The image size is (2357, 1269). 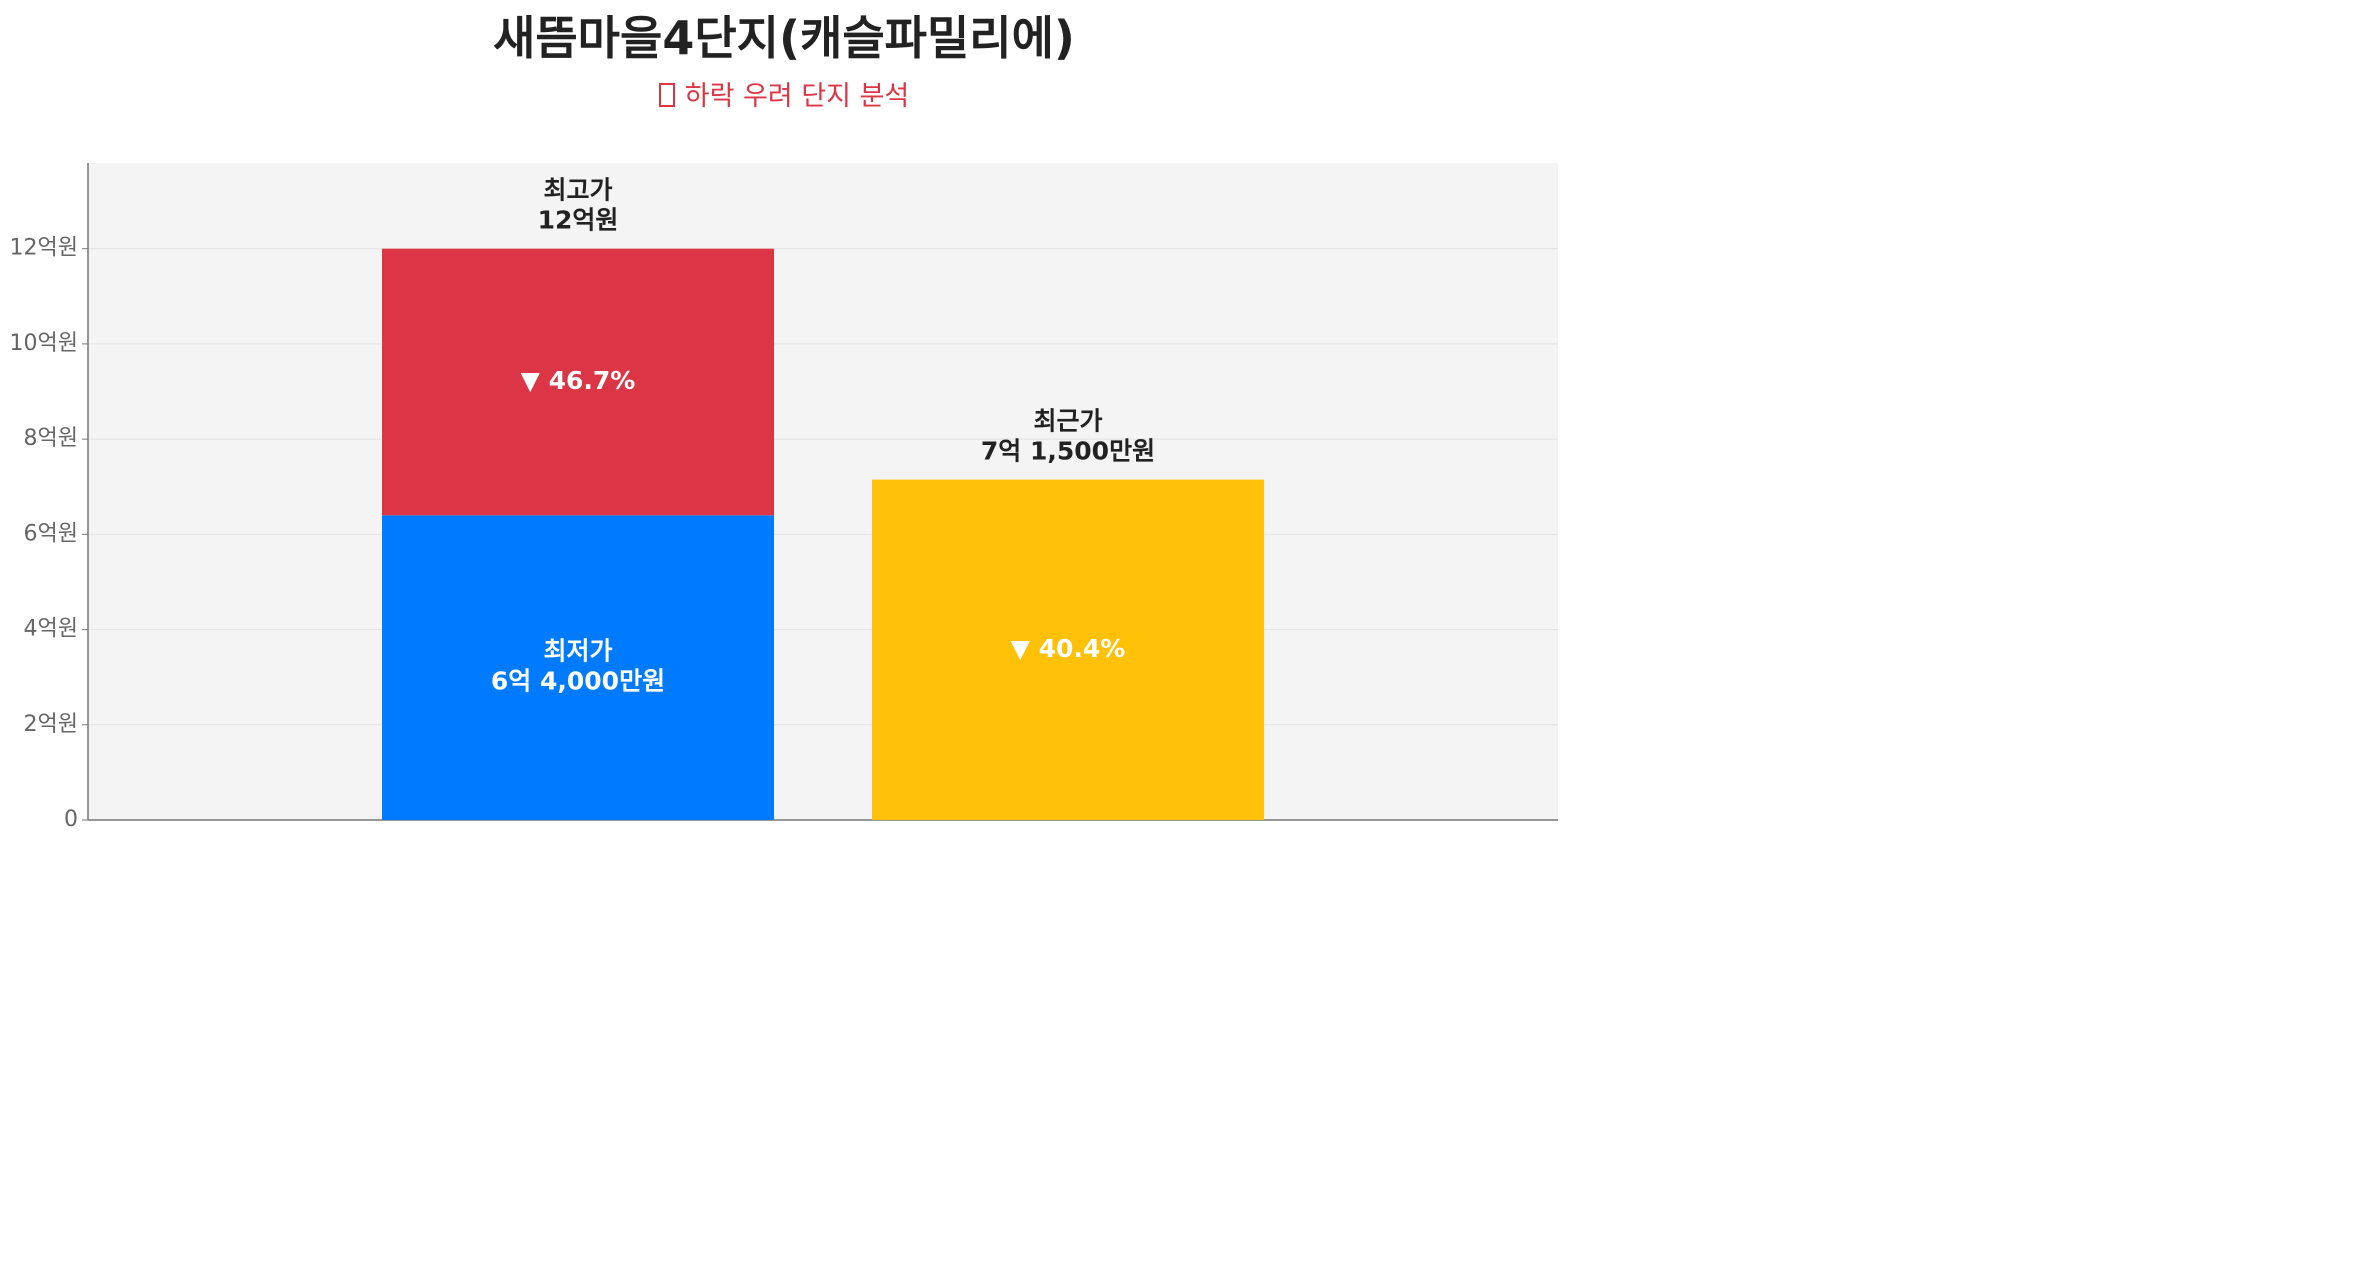 What do you see at coordinates (51, 724) in the screenshot?
I see `y-tick-label: 2억원` at bounding box center [51, 724].